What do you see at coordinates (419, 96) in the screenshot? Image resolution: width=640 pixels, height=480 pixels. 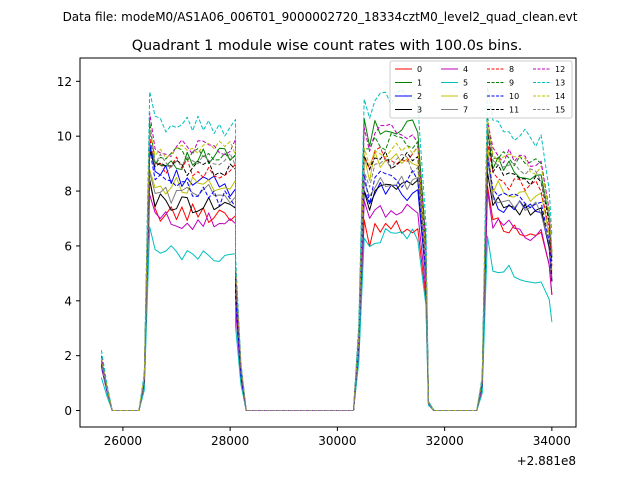 I see `legend-label-2: 2` at bounding box center [419, 96].